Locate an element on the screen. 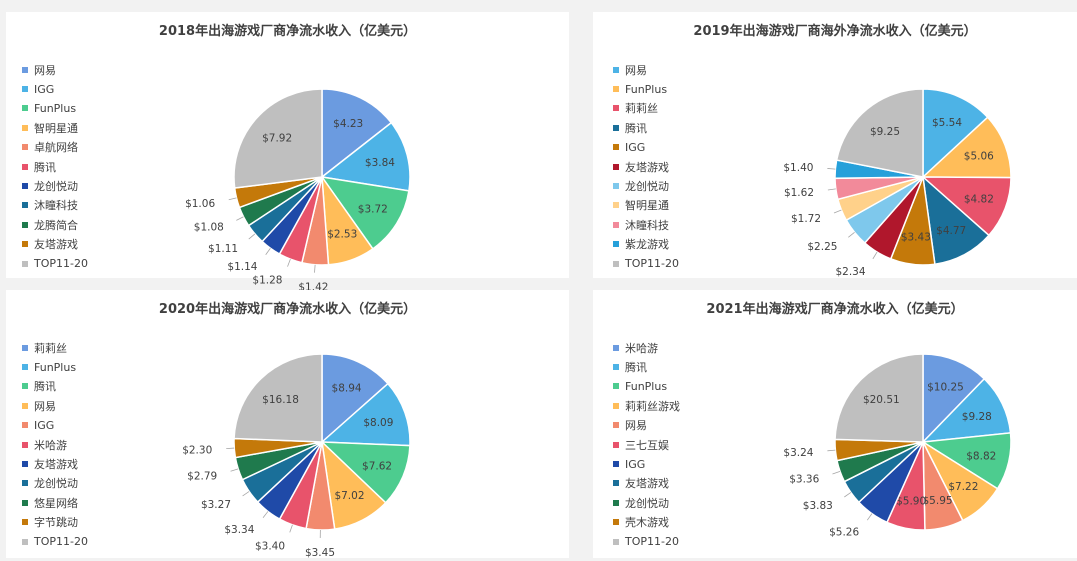 This screenshot has width=1077, height=561. data-label: $3.83 is located at coordinates (818, 506).